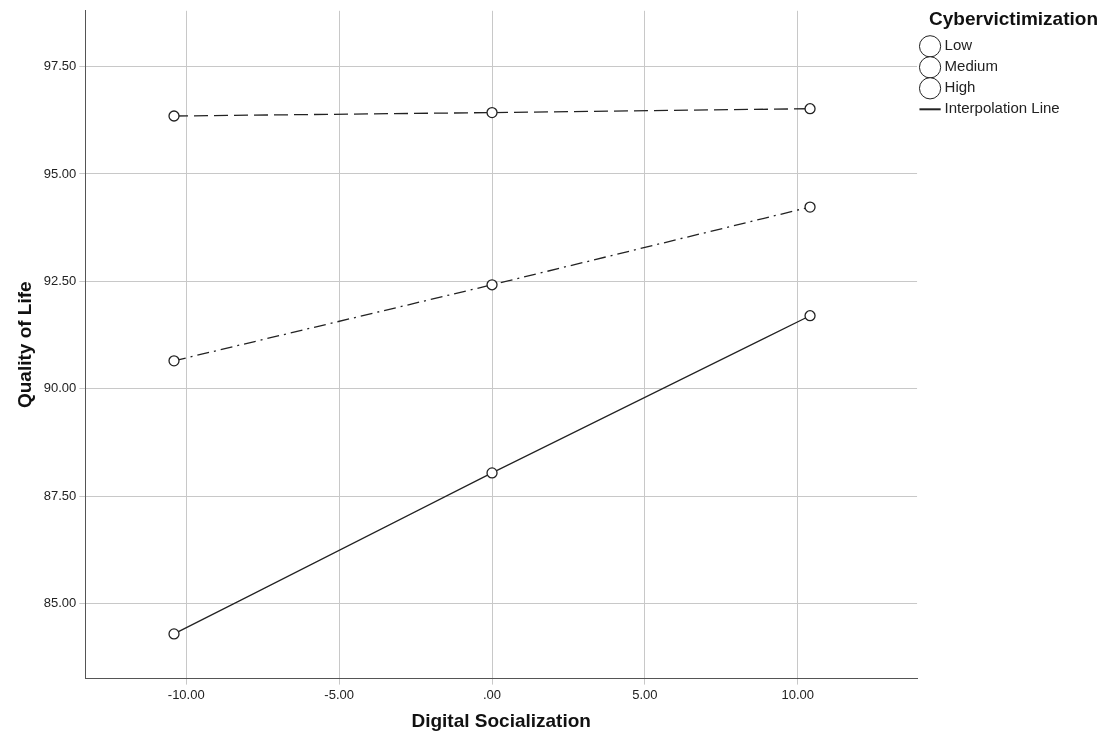 Image resolution: width=1120 pixels, height=747 pixels. I want to click on legend-title: Cybervictimization, so click(1013, 18).